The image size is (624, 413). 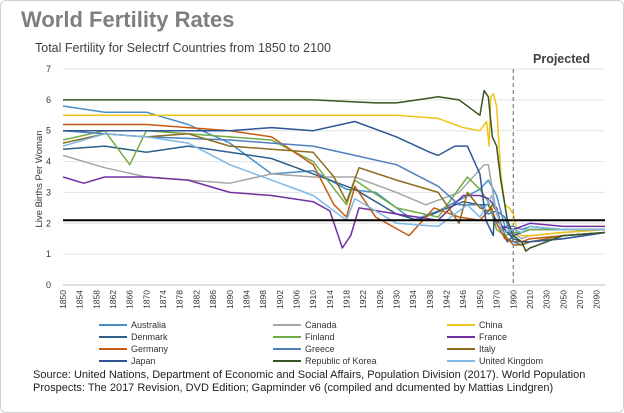 What do you see at coordinates (63, 299) in the screenshot?
I see `x-tick-label: 1850` at bounding box center [63, 299].